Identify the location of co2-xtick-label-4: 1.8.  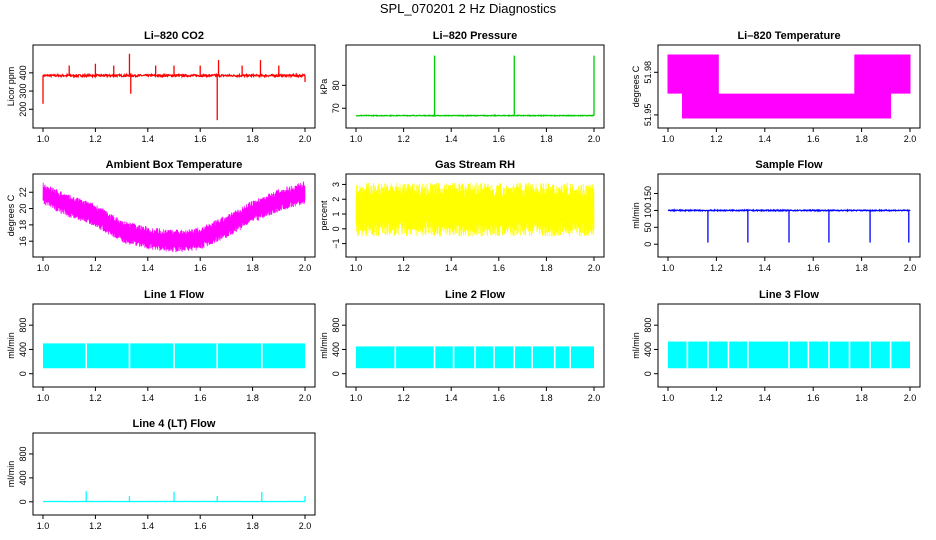
(252, 139).